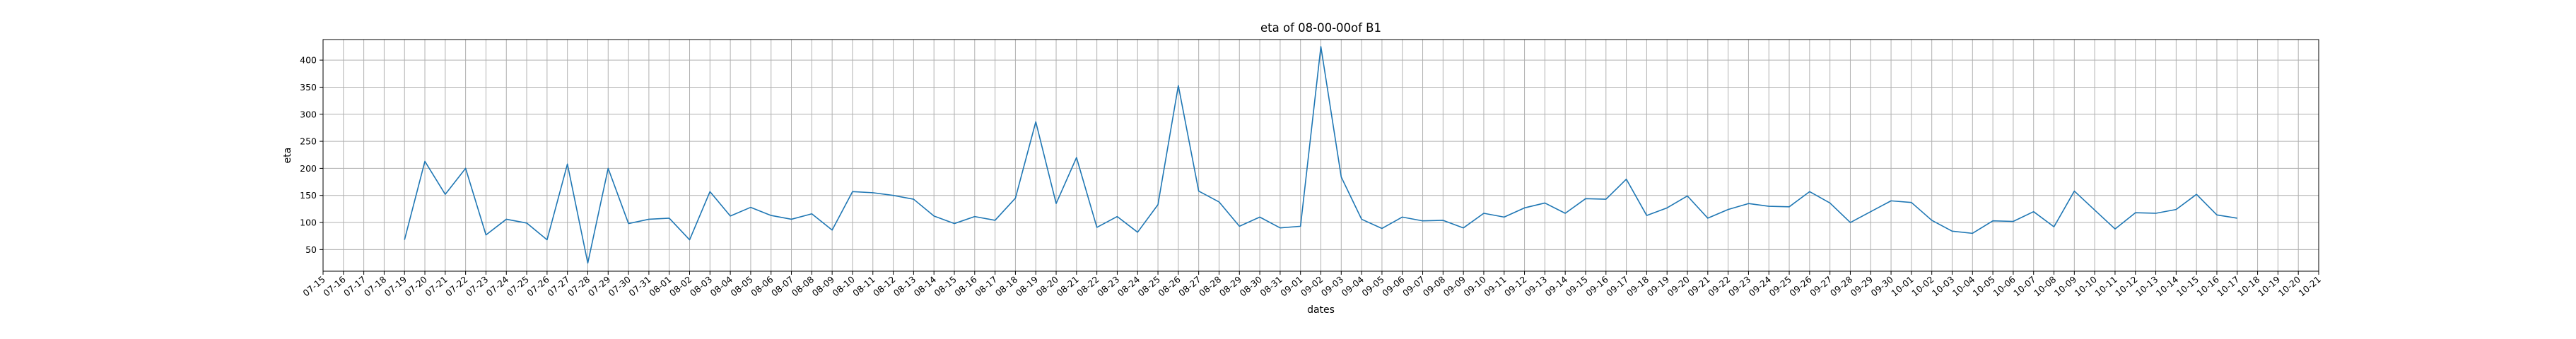 Image resolution: width=2576 pixels, height=339 pixels. What do you see at coordinates (2187, 286) in the screenshot?
I see `x-tick-label: 10-15` at bounding box center [2187, 286].